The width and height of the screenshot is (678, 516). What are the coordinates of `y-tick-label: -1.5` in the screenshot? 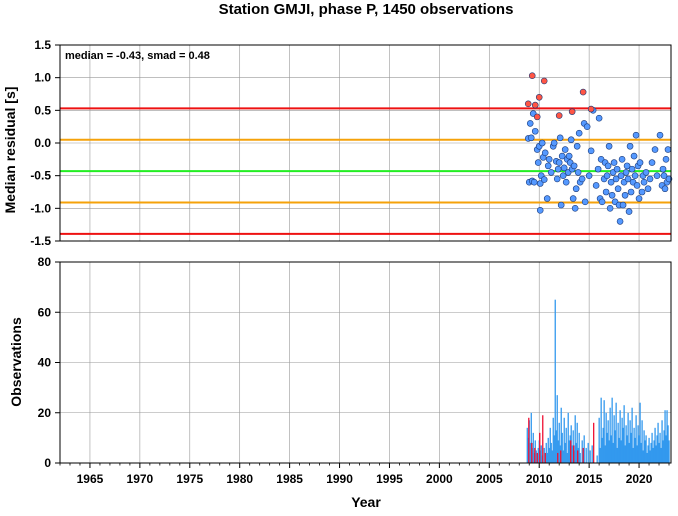 It's located at (40, 241).